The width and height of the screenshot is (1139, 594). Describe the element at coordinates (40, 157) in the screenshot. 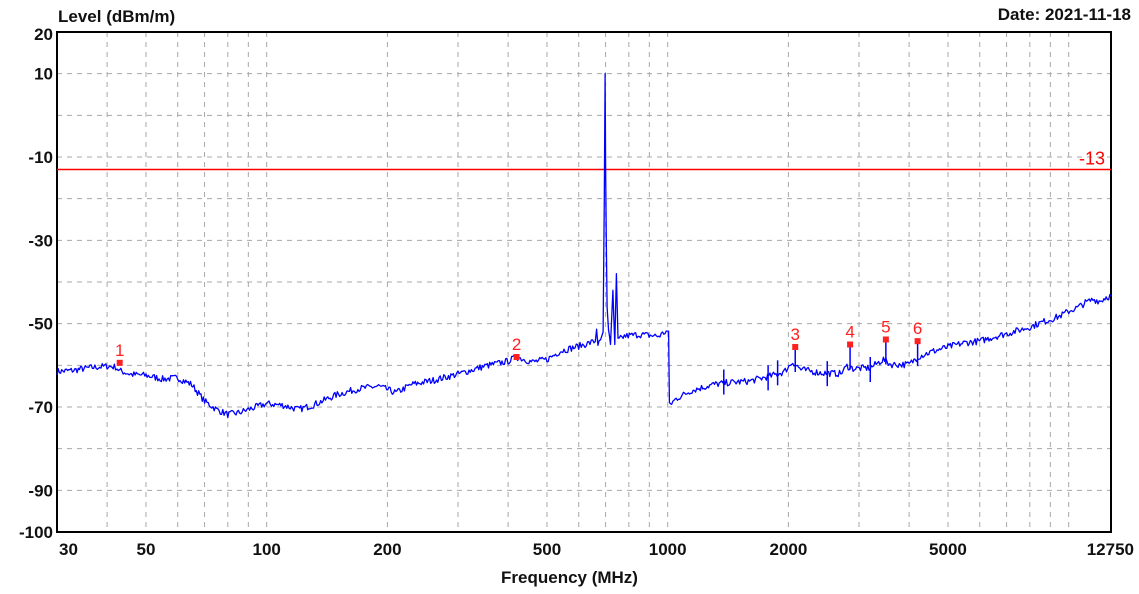

I see `y-tick-label: -10` at that location.